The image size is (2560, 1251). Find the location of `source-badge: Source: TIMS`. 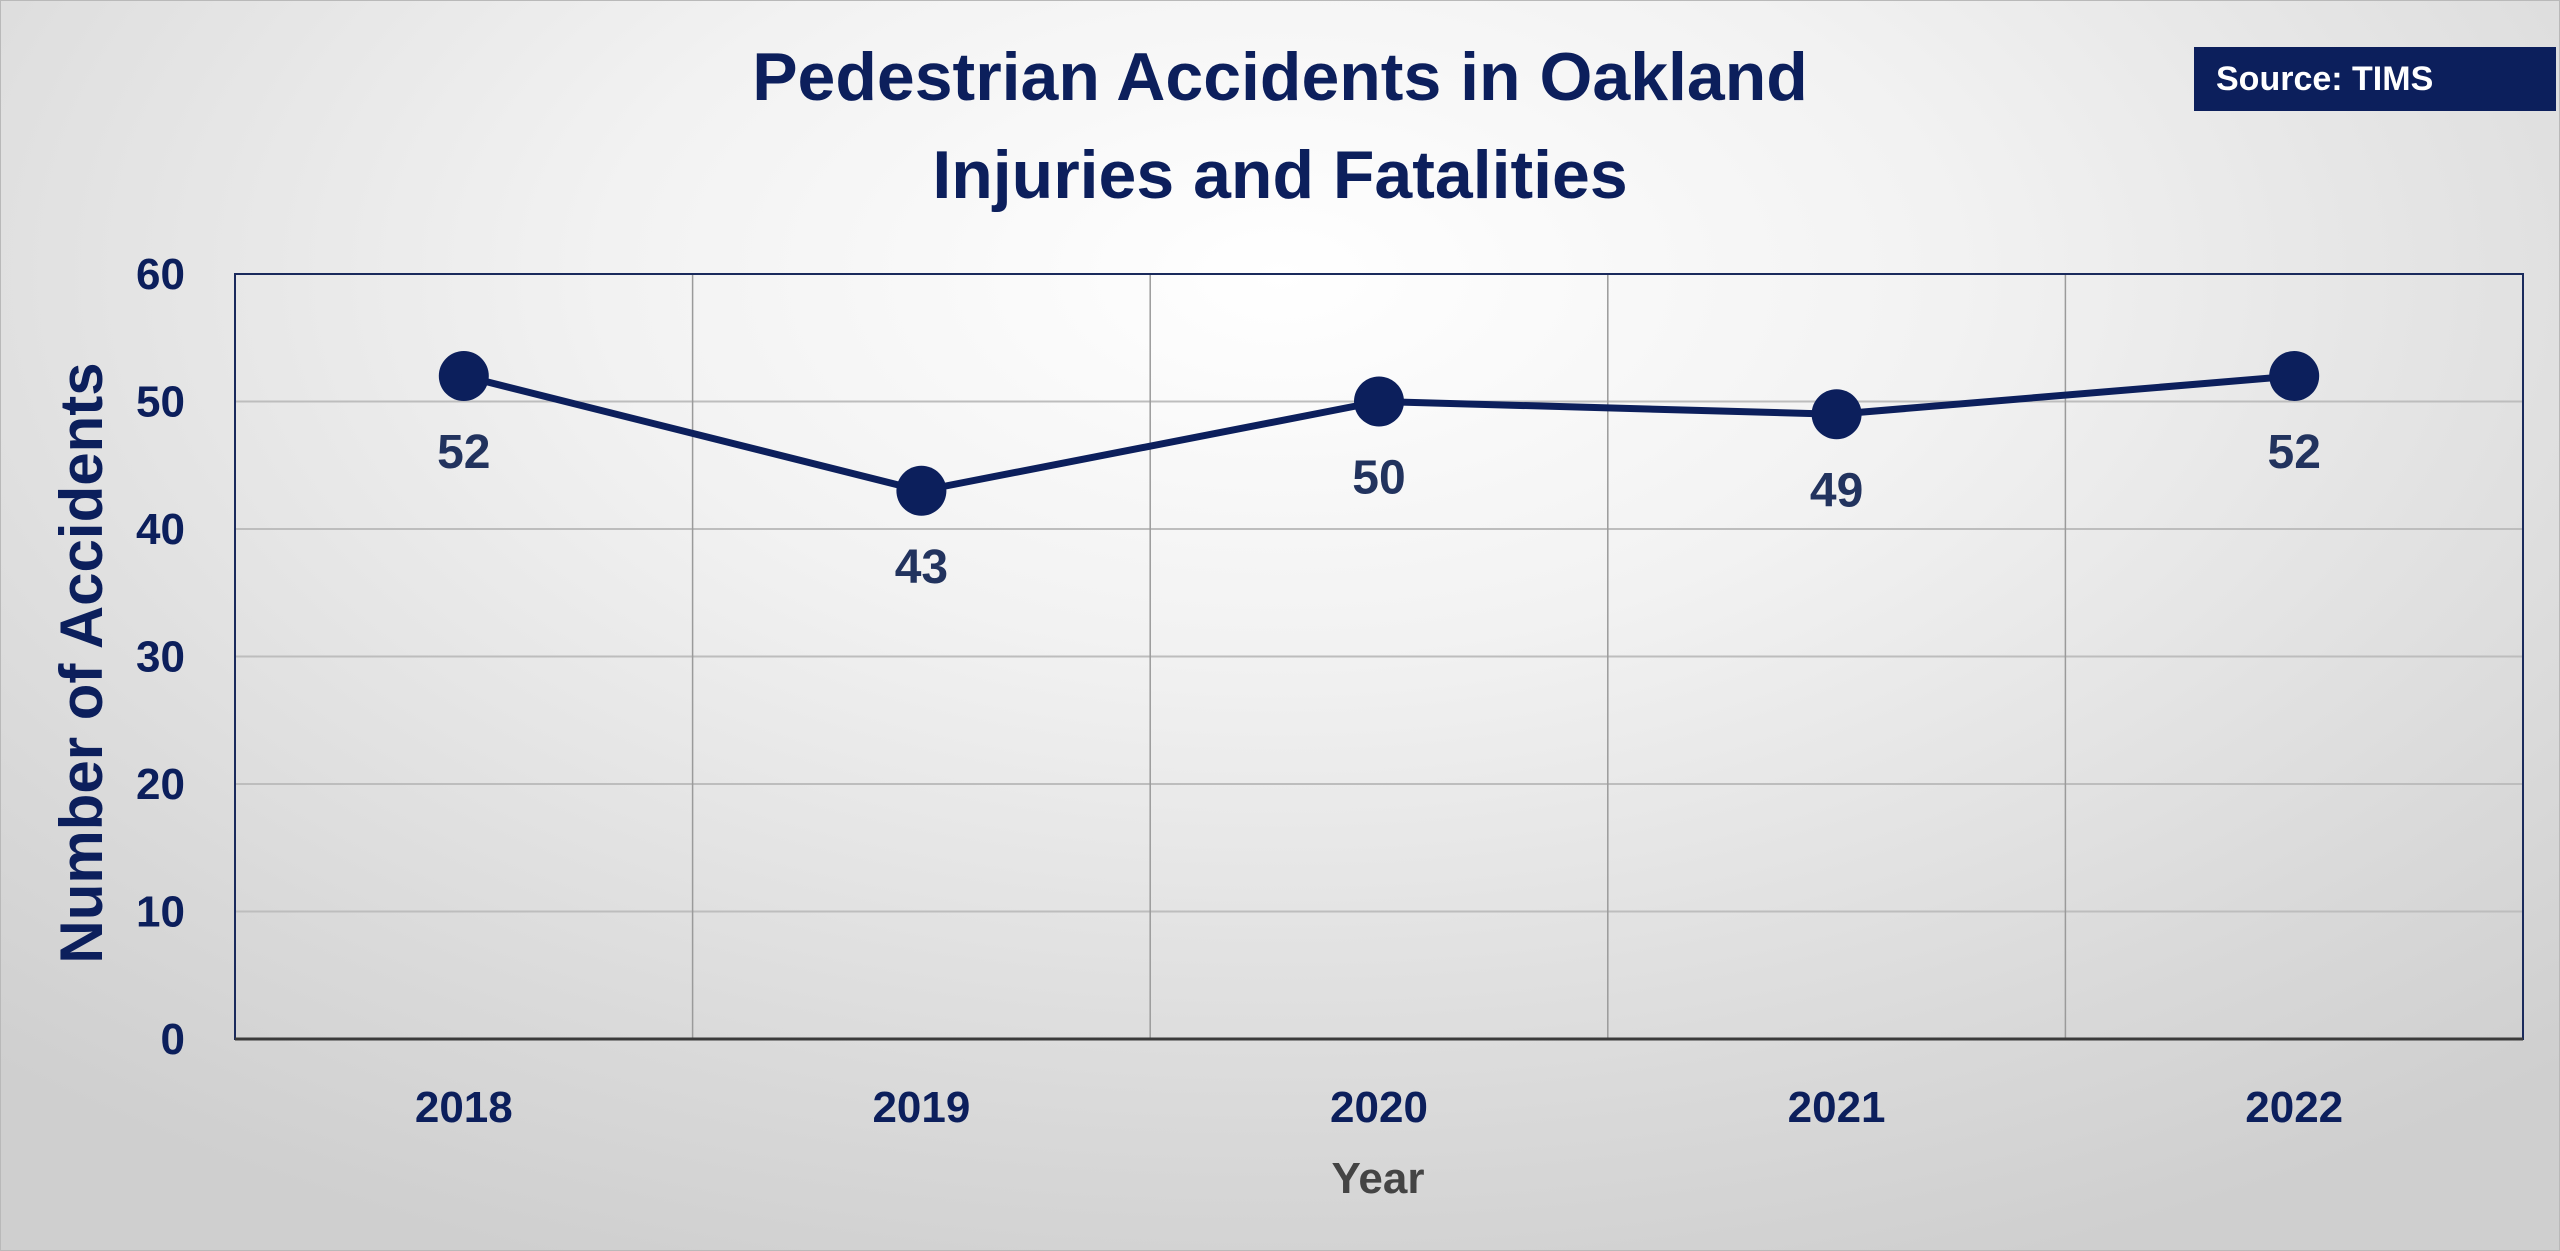

source-badge: Source: TIMS is located at coordinates (2375, 79).